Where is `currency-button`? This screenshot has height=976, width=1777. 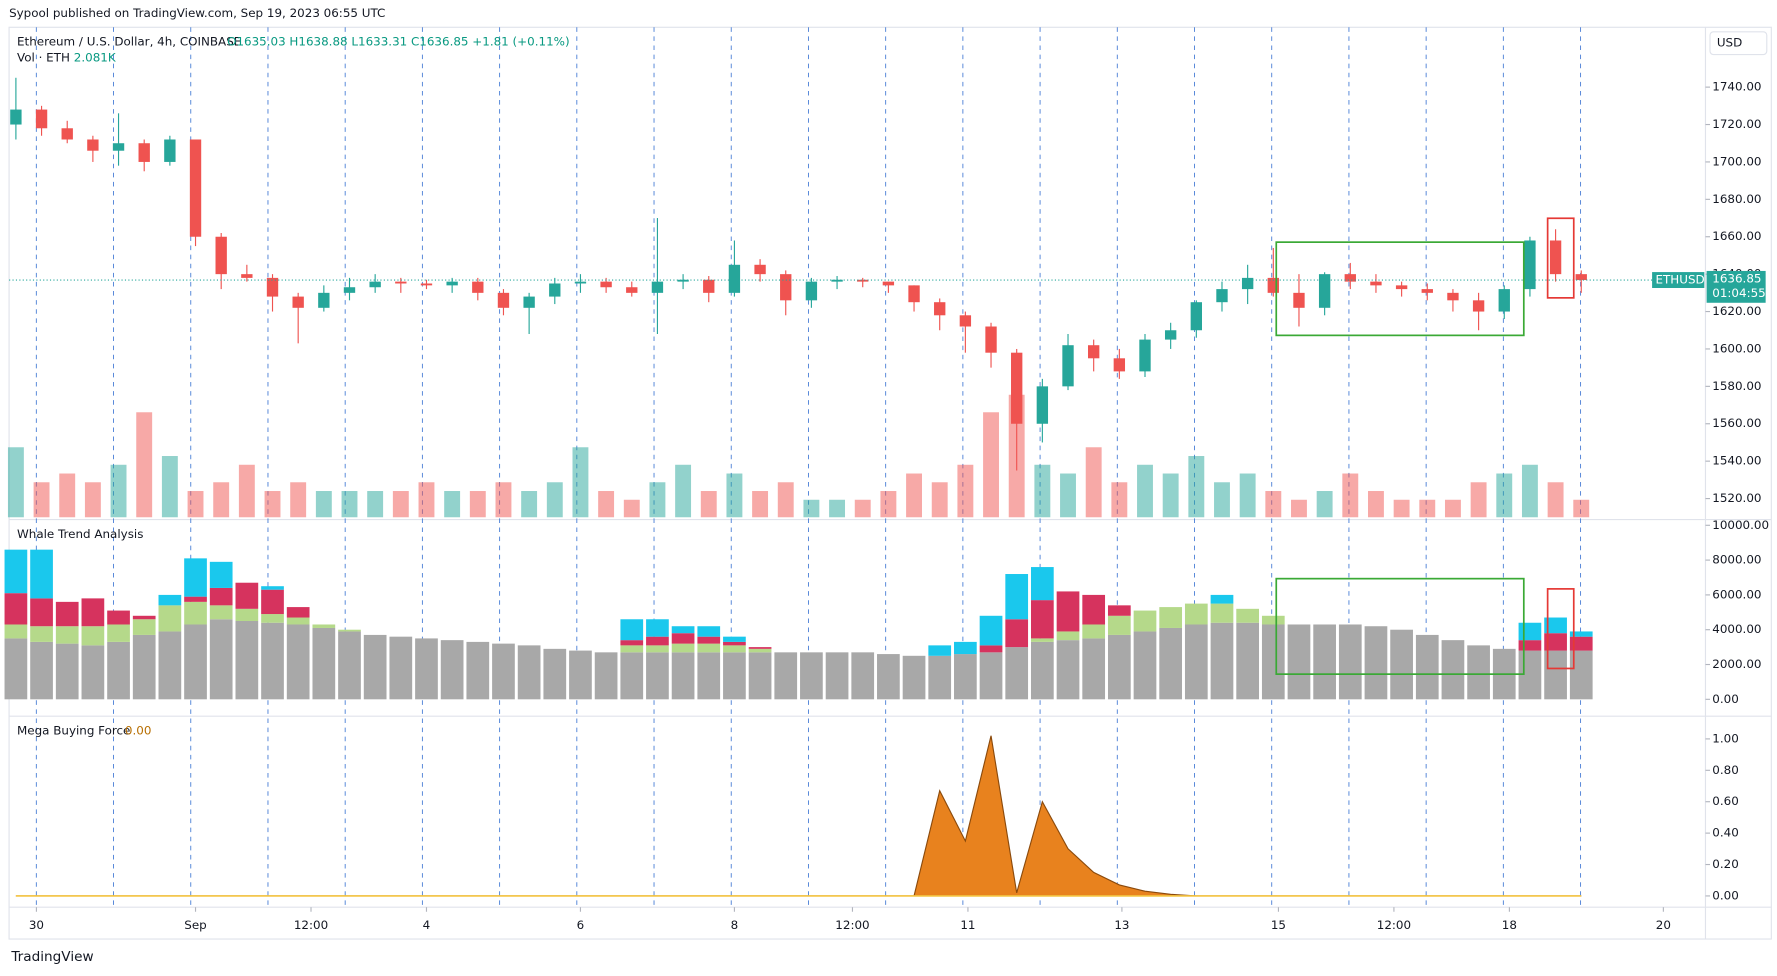
currency-button is located at coordinates (1738, 43).